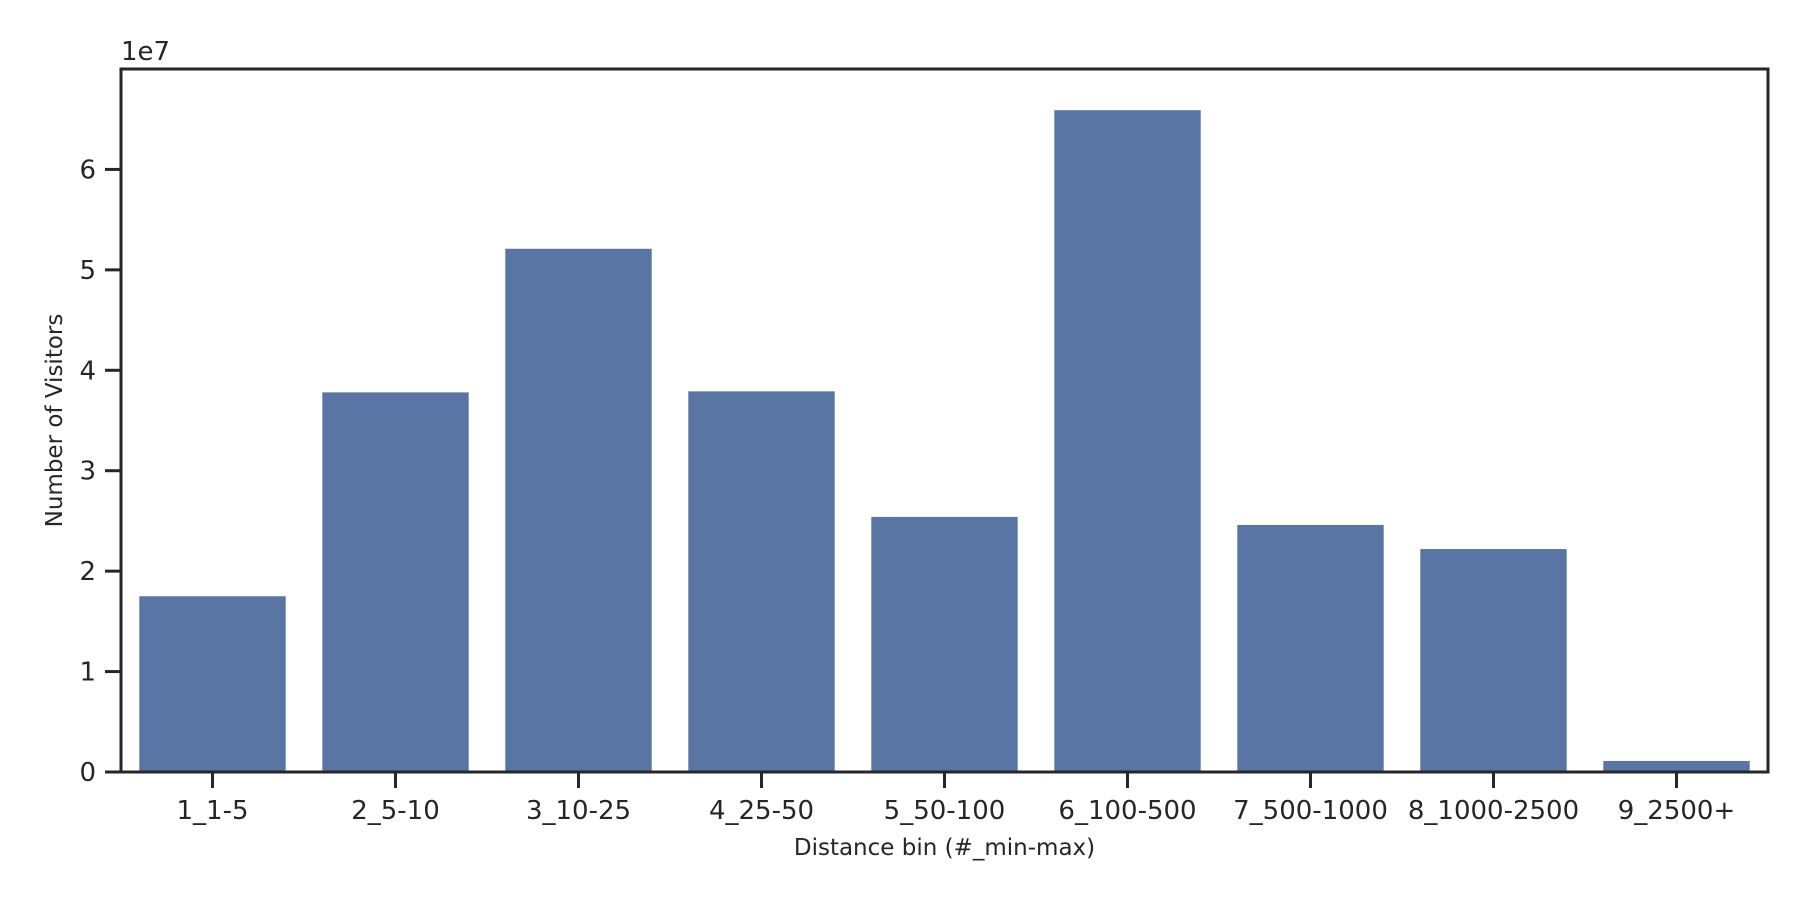  What do you see at coordinates (100, 471) in the screenshot?
I see `y-axis-ticks: 0 1 2 3 4 5 6` at bounding box center [100, 471].